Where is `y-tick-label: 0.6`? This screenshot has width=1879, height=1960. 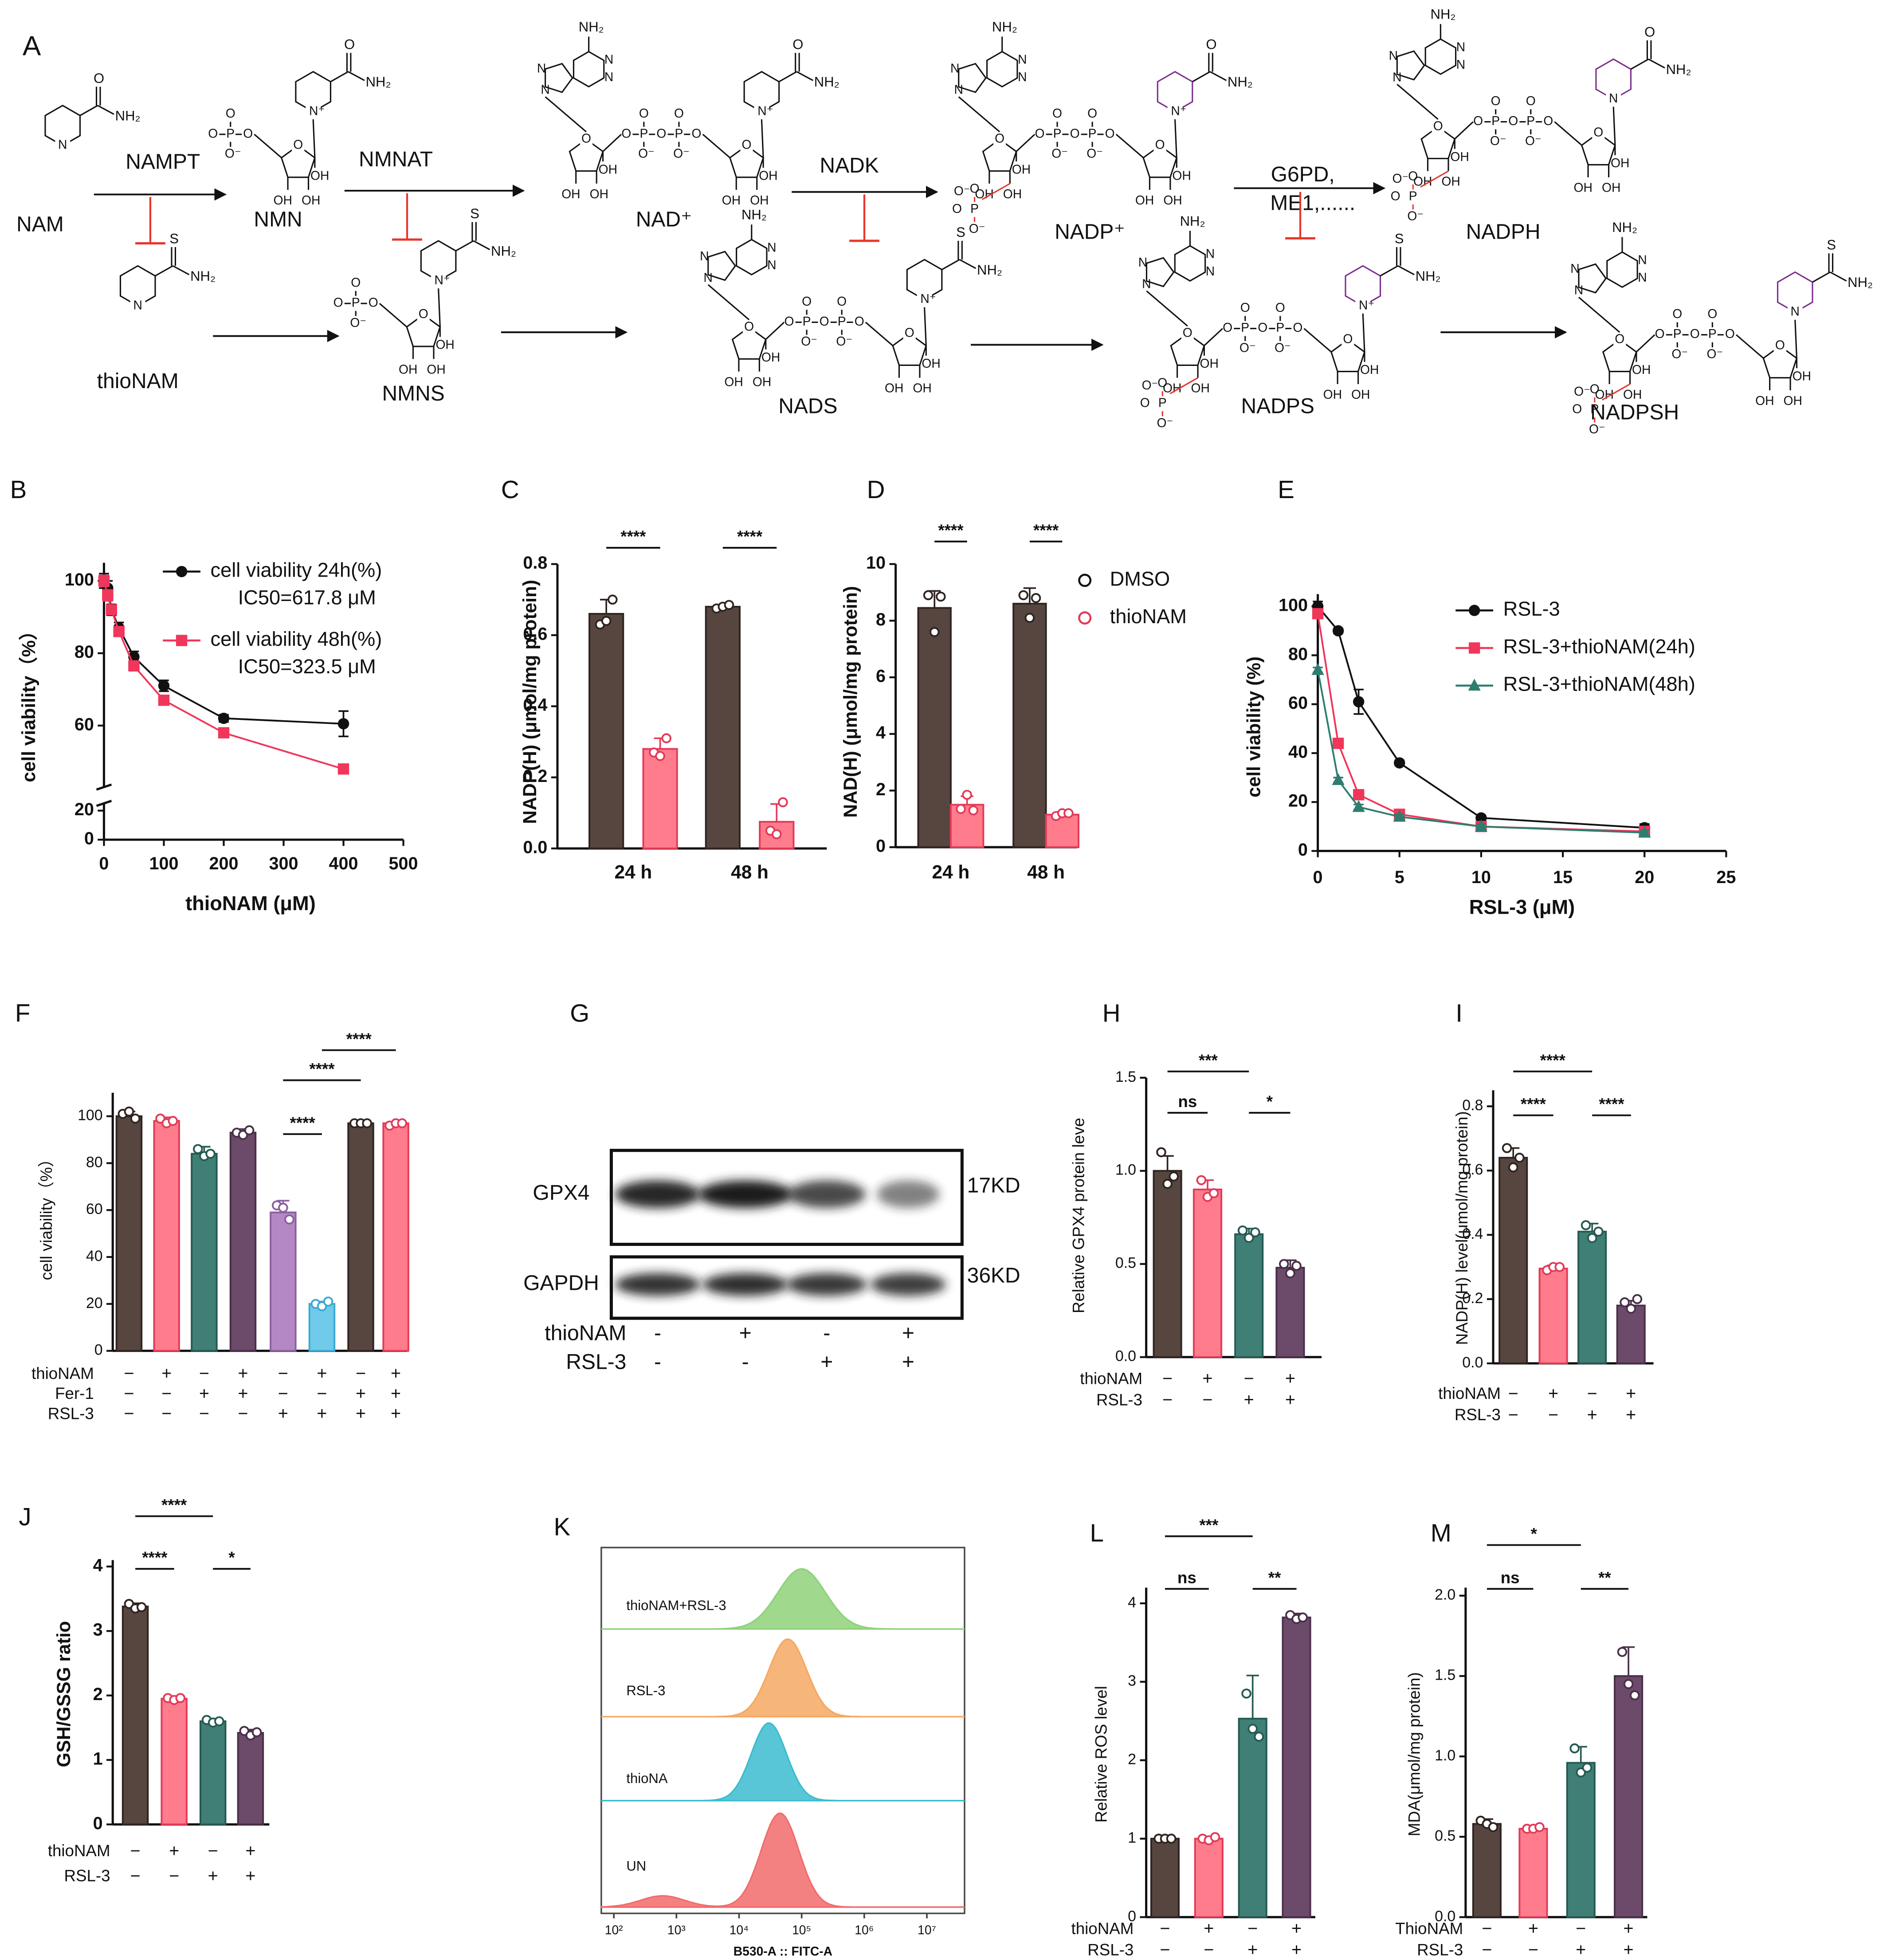 y-tick-label: 0.6 is located at coordinates (1472, 1170).